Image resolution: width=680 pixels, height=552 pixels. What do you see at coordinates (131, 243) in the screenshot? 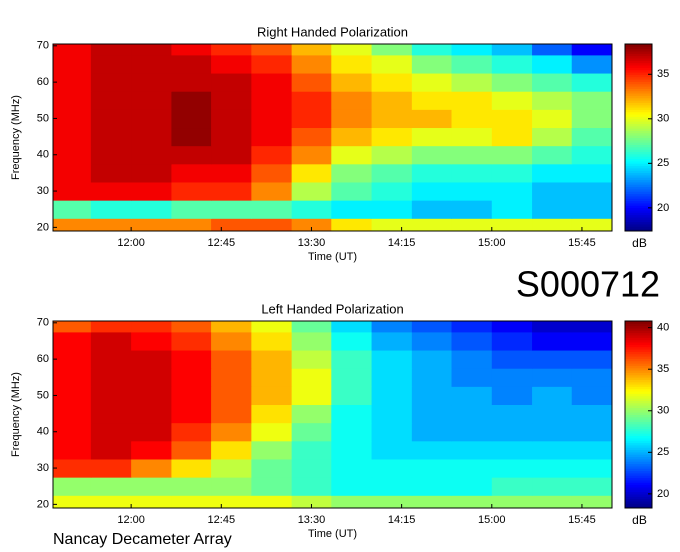
I see `x-tick-label: 12:00` at bounding box center [131, 243].